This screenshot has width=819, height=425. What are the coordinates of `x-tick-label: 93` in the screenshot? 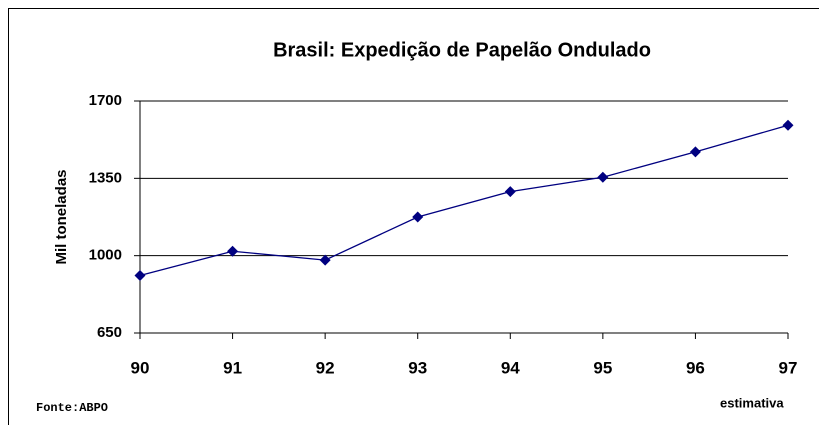 It's located at (417, 367).